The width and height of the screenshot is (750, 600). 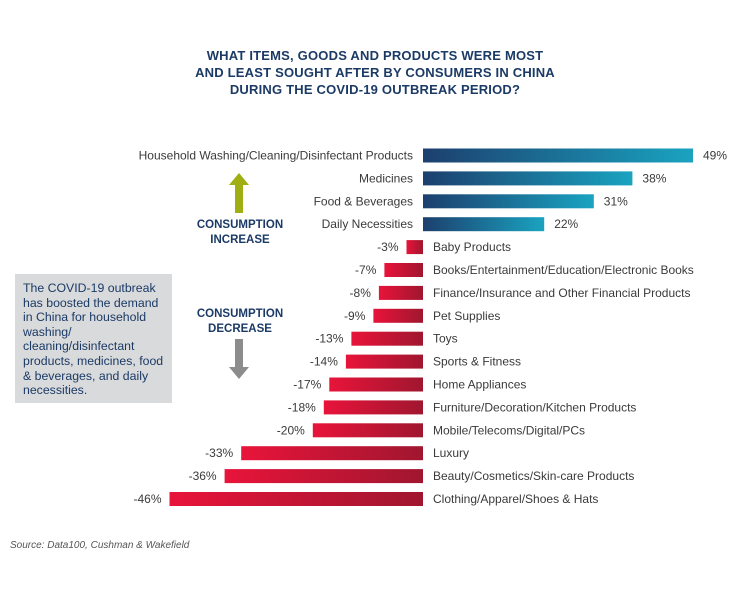 What do you see at coordinates (307, 385) in the screenshot?
I see `value-label: -17%` at bounding box center [307, 385].